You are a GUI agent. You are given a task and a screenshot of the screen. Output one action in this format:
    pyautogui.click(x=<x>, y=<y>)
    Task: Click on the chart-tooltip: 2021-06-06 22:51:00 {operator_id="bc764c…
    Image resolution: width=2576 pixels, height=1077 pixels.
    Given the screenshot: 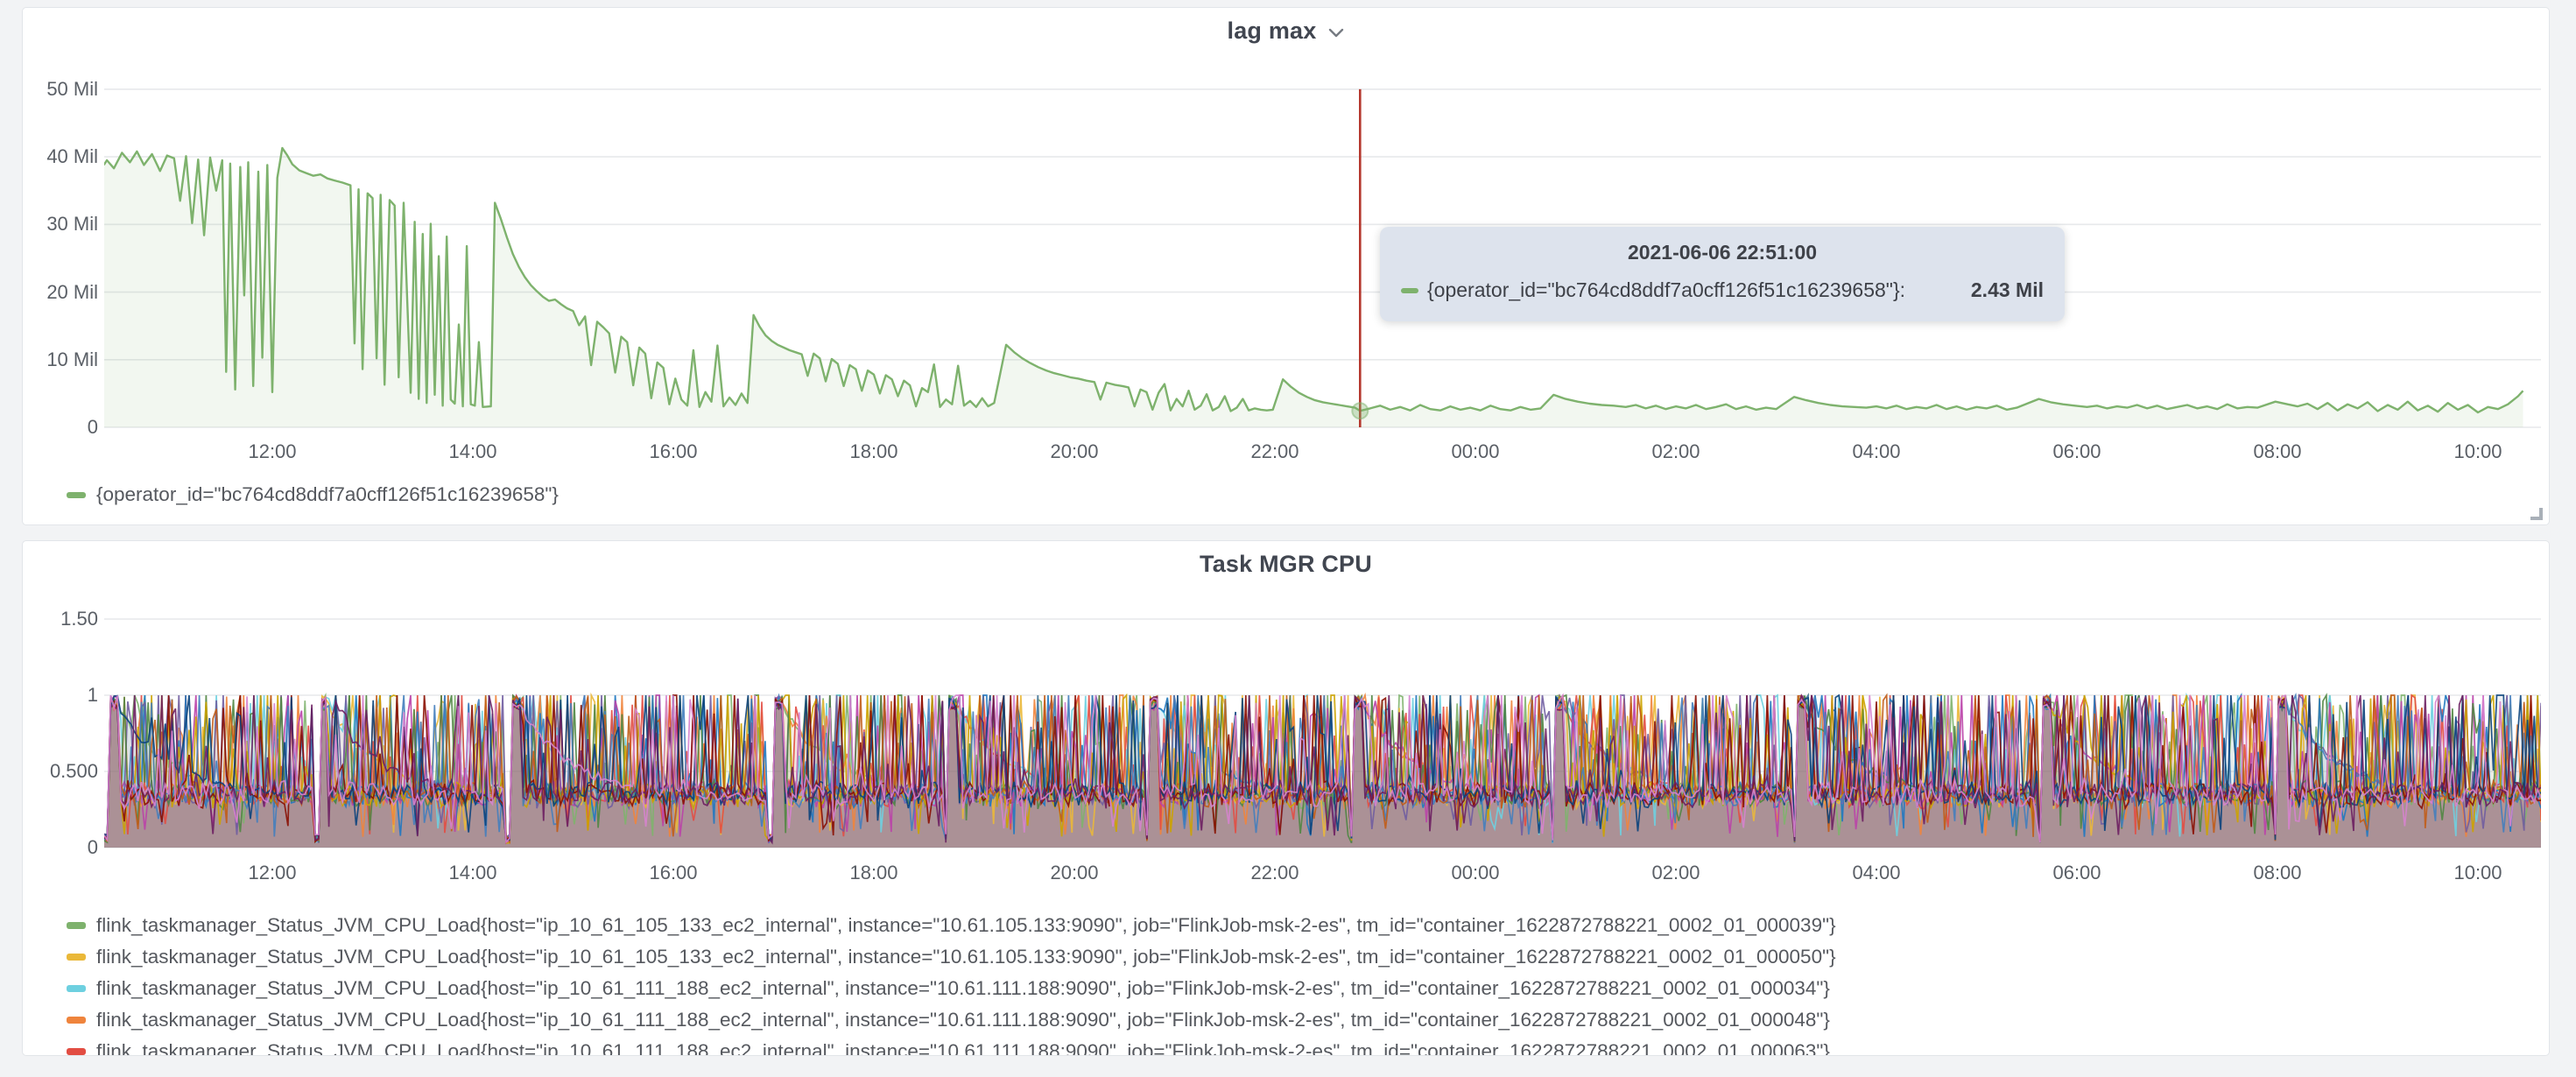 What is the action you would take?
    pyautogui.click(x=1722, y=274)
    